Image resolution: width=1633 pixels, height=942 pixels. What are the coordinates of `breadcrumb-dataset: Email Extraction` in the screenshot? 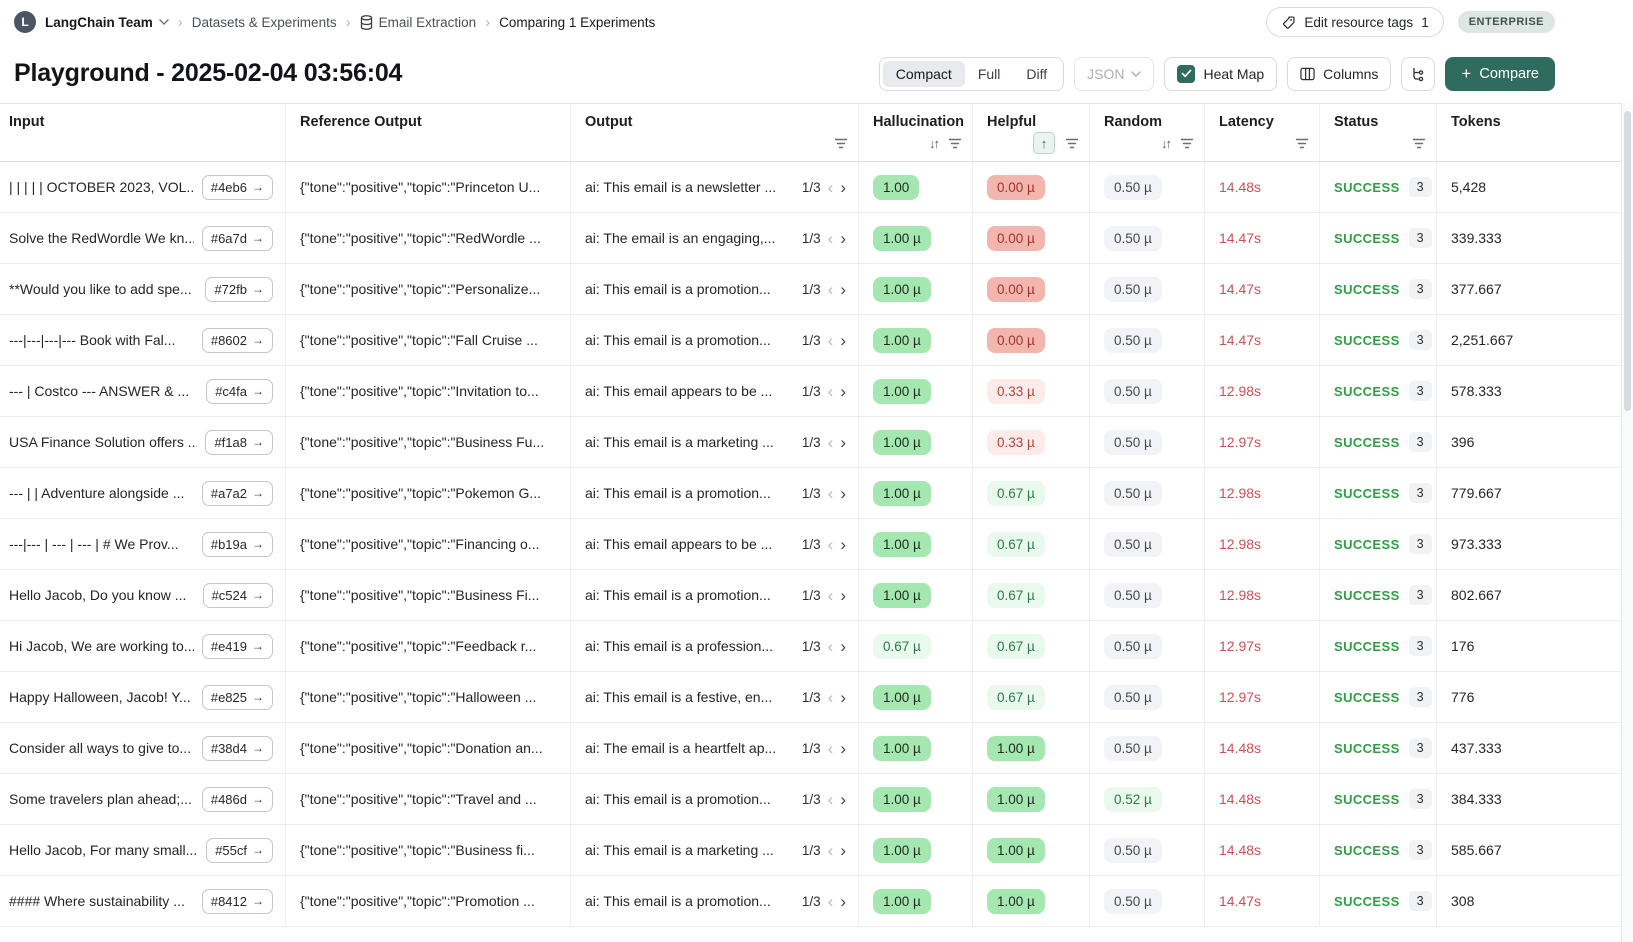 It's located at (418, 22).